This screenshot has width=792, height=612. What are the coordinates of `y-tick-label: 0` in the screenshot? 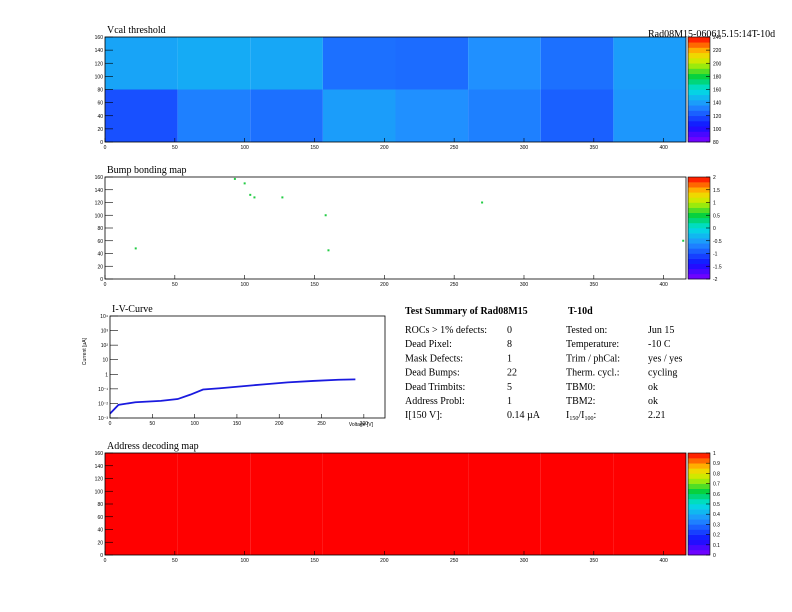 It's located at (101, 143).